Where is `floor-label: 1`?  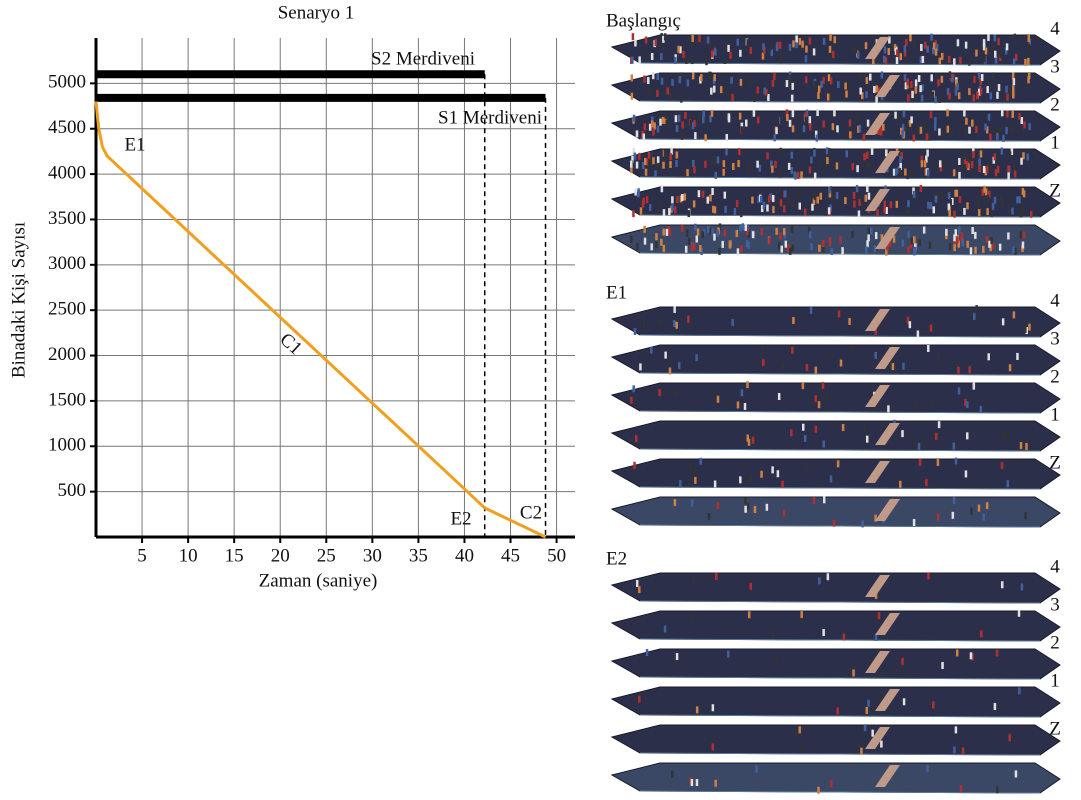 floor-label: 1 is located at coordinates (1055, 414).